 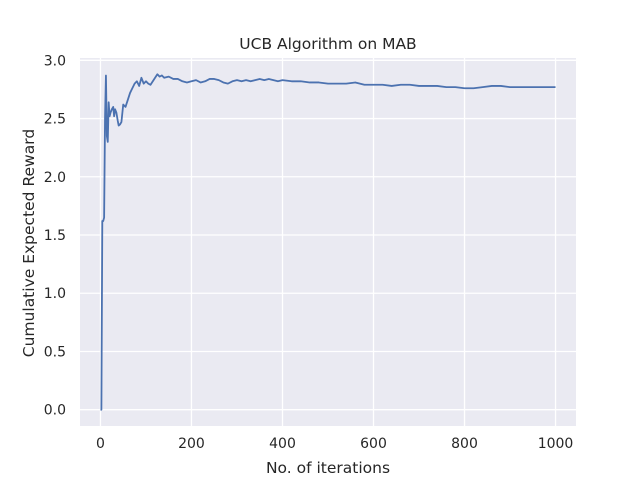 I want to click on y-tick-labels: 0.0 0.5 1.0 1.5 2.0 2.5 3.0, so click(x=55, y=235).